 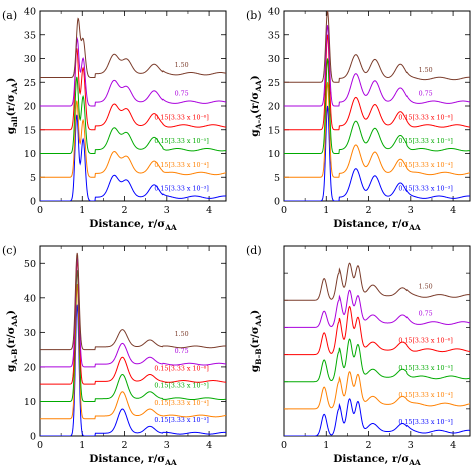 I want to click on y-axis-label: gall(r/σAA), so click(x=12, y=106).